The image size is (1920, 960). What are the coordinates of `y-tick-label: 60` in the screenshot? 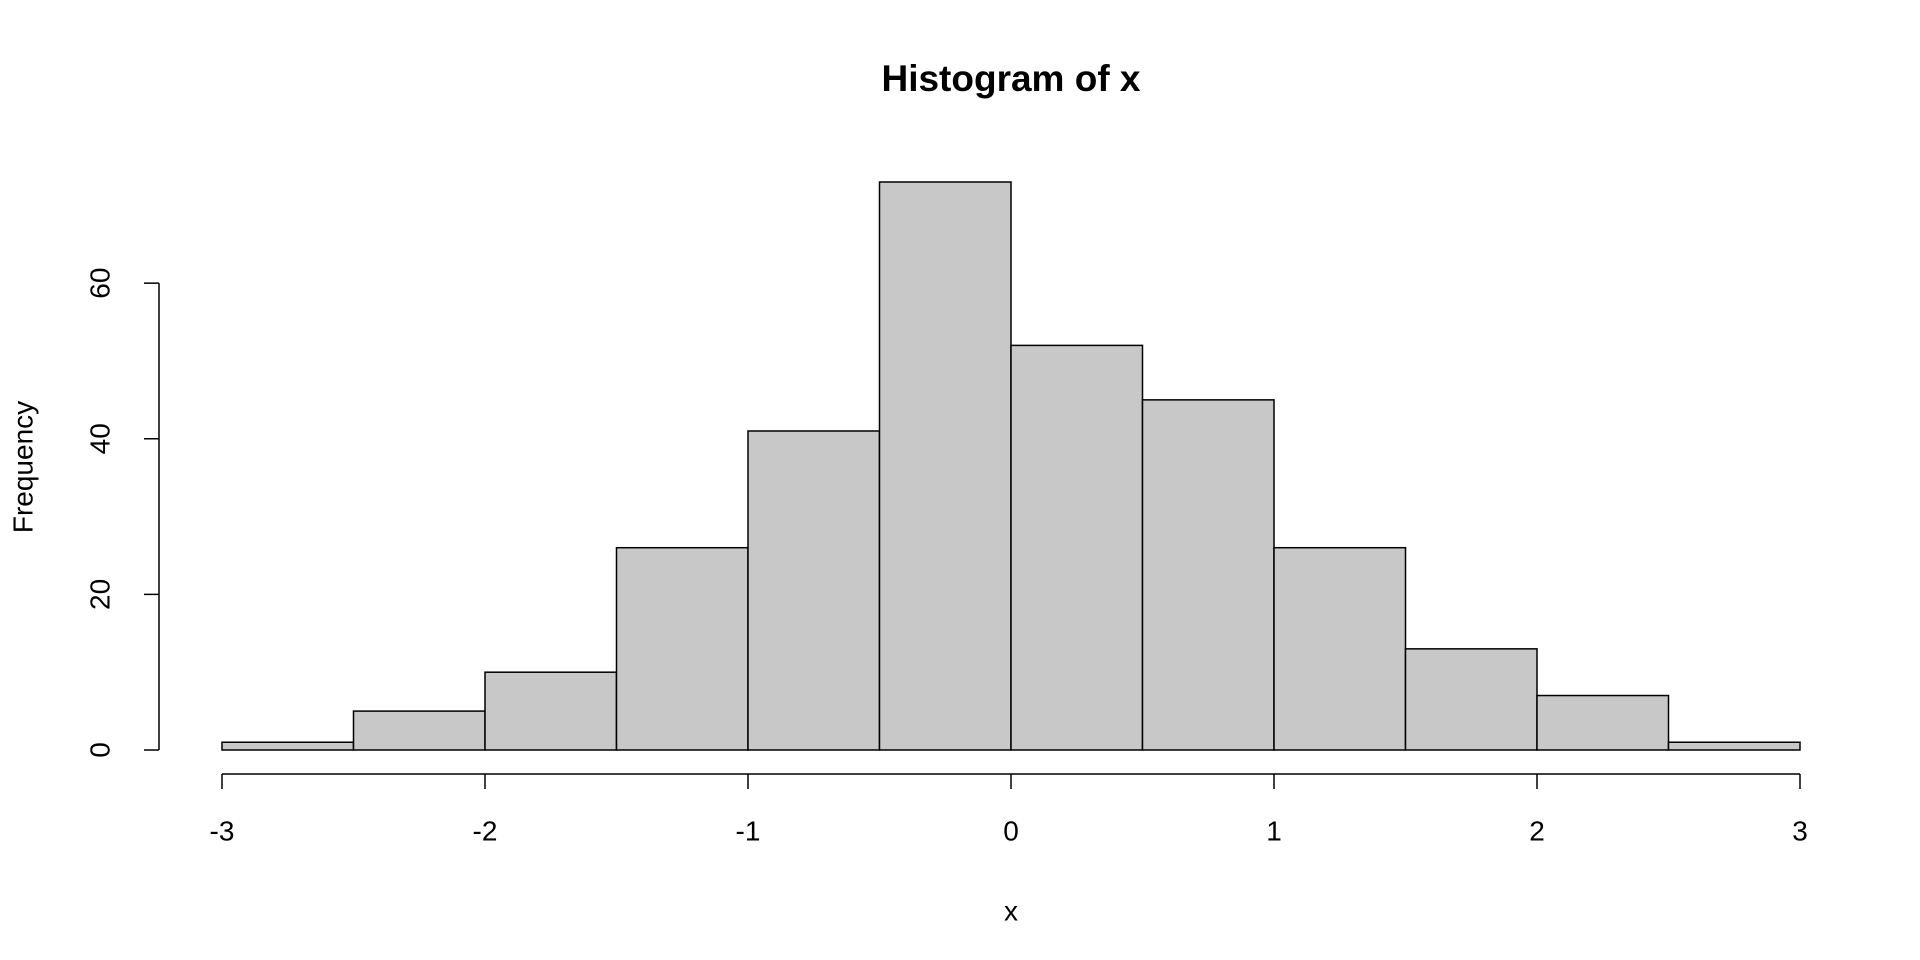 It's located at (99, 283).